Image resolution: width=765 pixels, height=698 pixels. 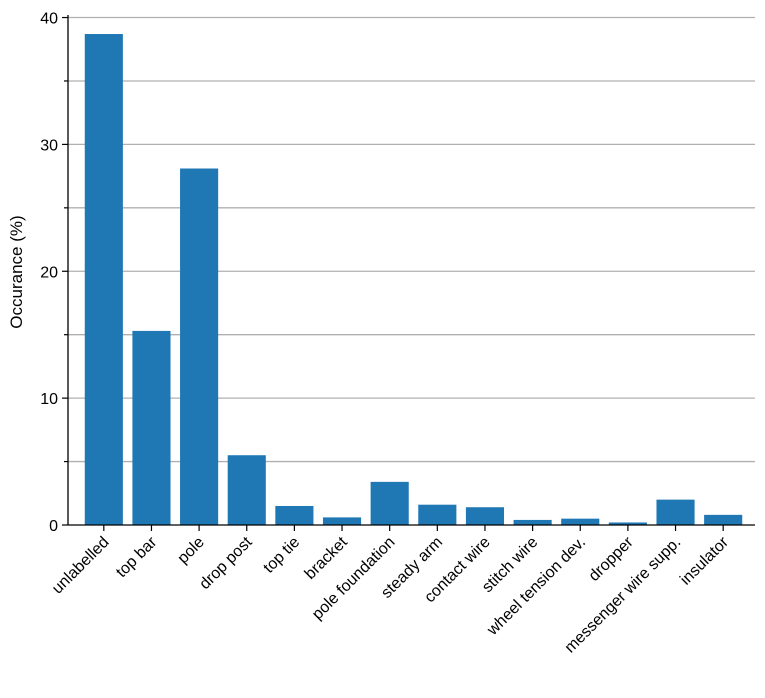 I want to click on x-tick-label: insulator, so click(x=704, y=560).